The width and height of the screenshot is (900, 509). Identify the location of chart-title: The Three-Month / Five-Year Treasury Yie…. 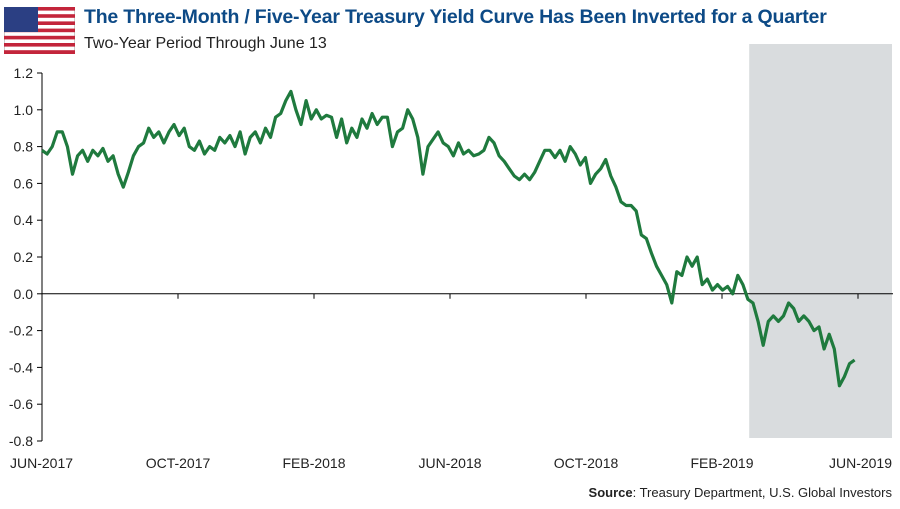
(455, 17).